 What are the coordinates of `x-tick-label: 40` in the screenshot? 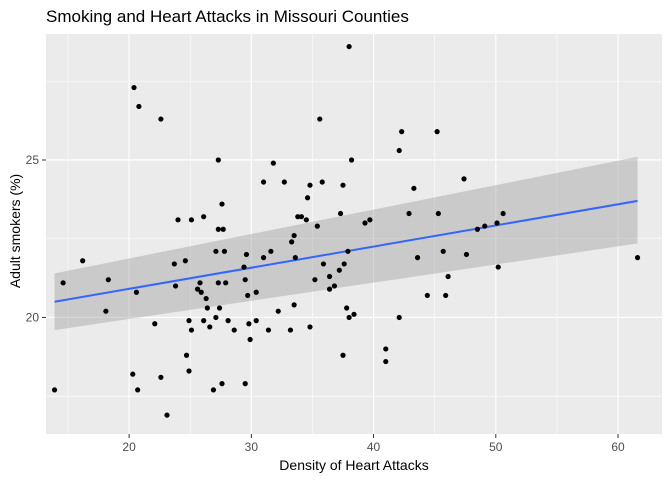 It's located at (374, 447).